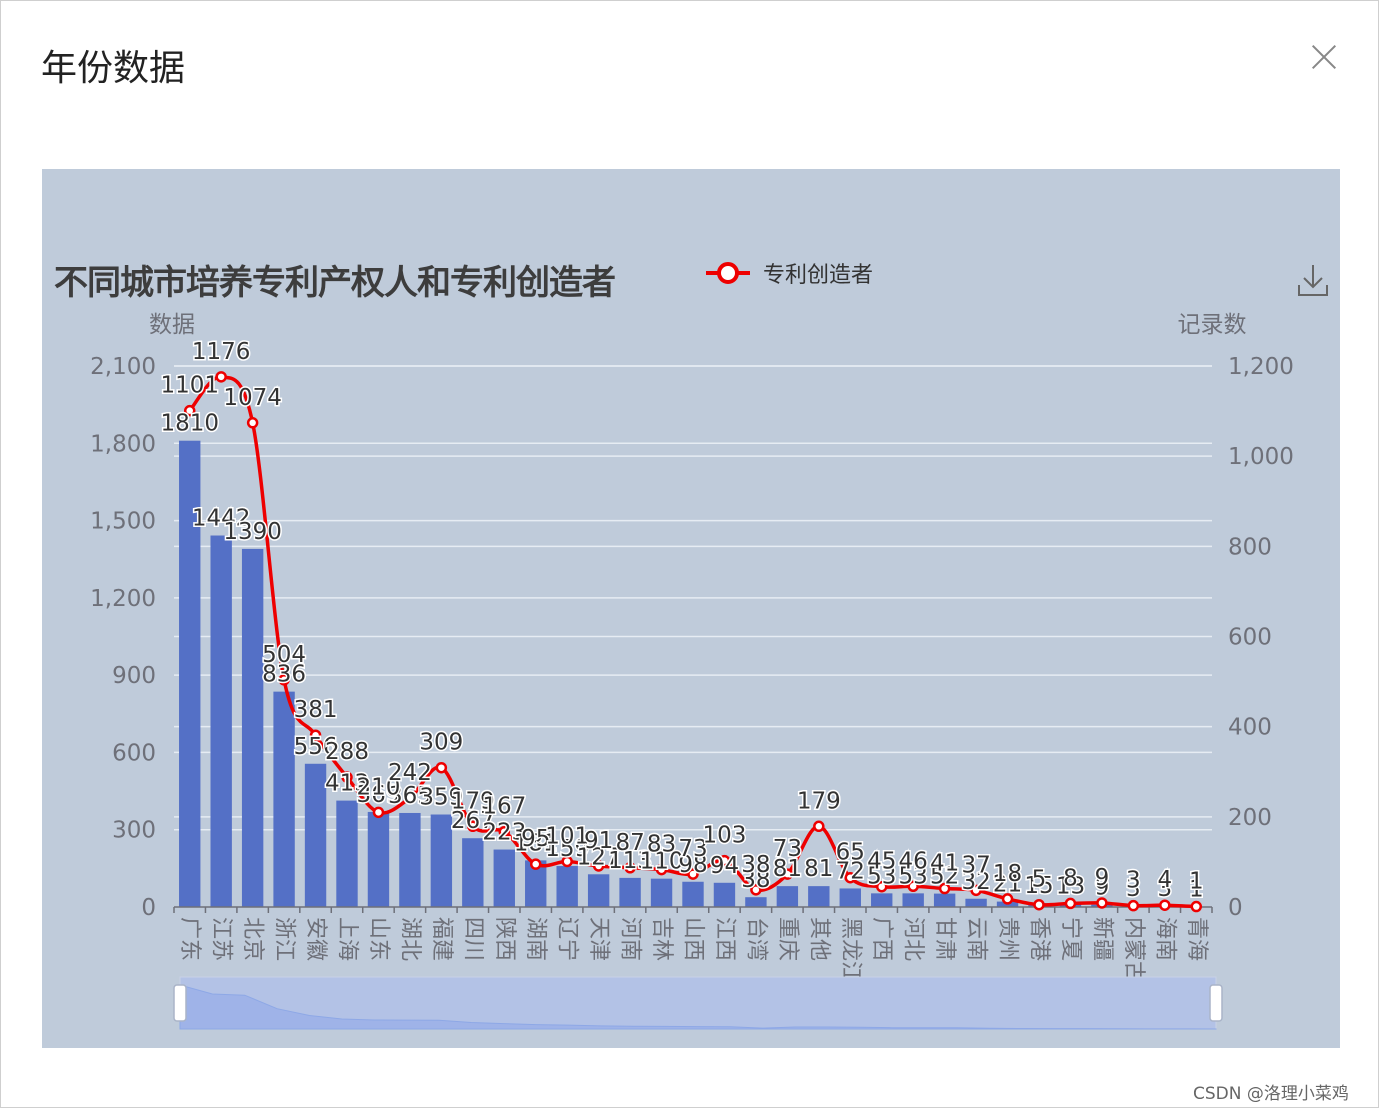 The width and height of the screenshot is (1379, 1108). I want to click on x-tick-label: 新疆, so click(1101, 939).